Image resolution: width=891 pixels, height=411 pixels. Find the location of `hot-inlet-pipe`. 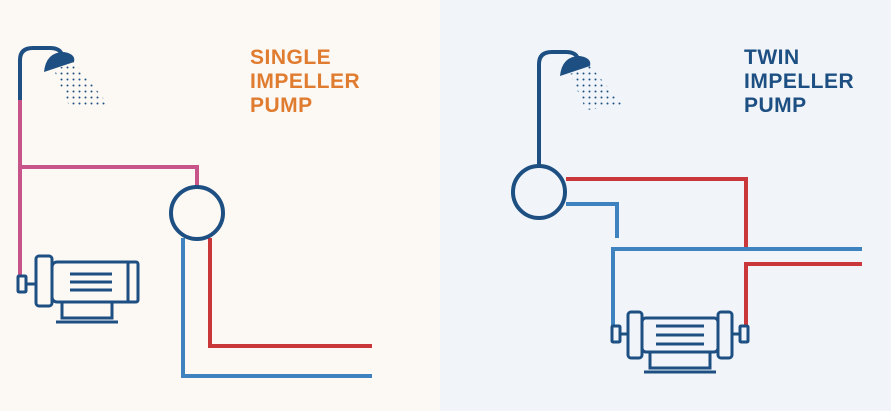

hot-inlet-pipe is located at coordinates (290, 293).